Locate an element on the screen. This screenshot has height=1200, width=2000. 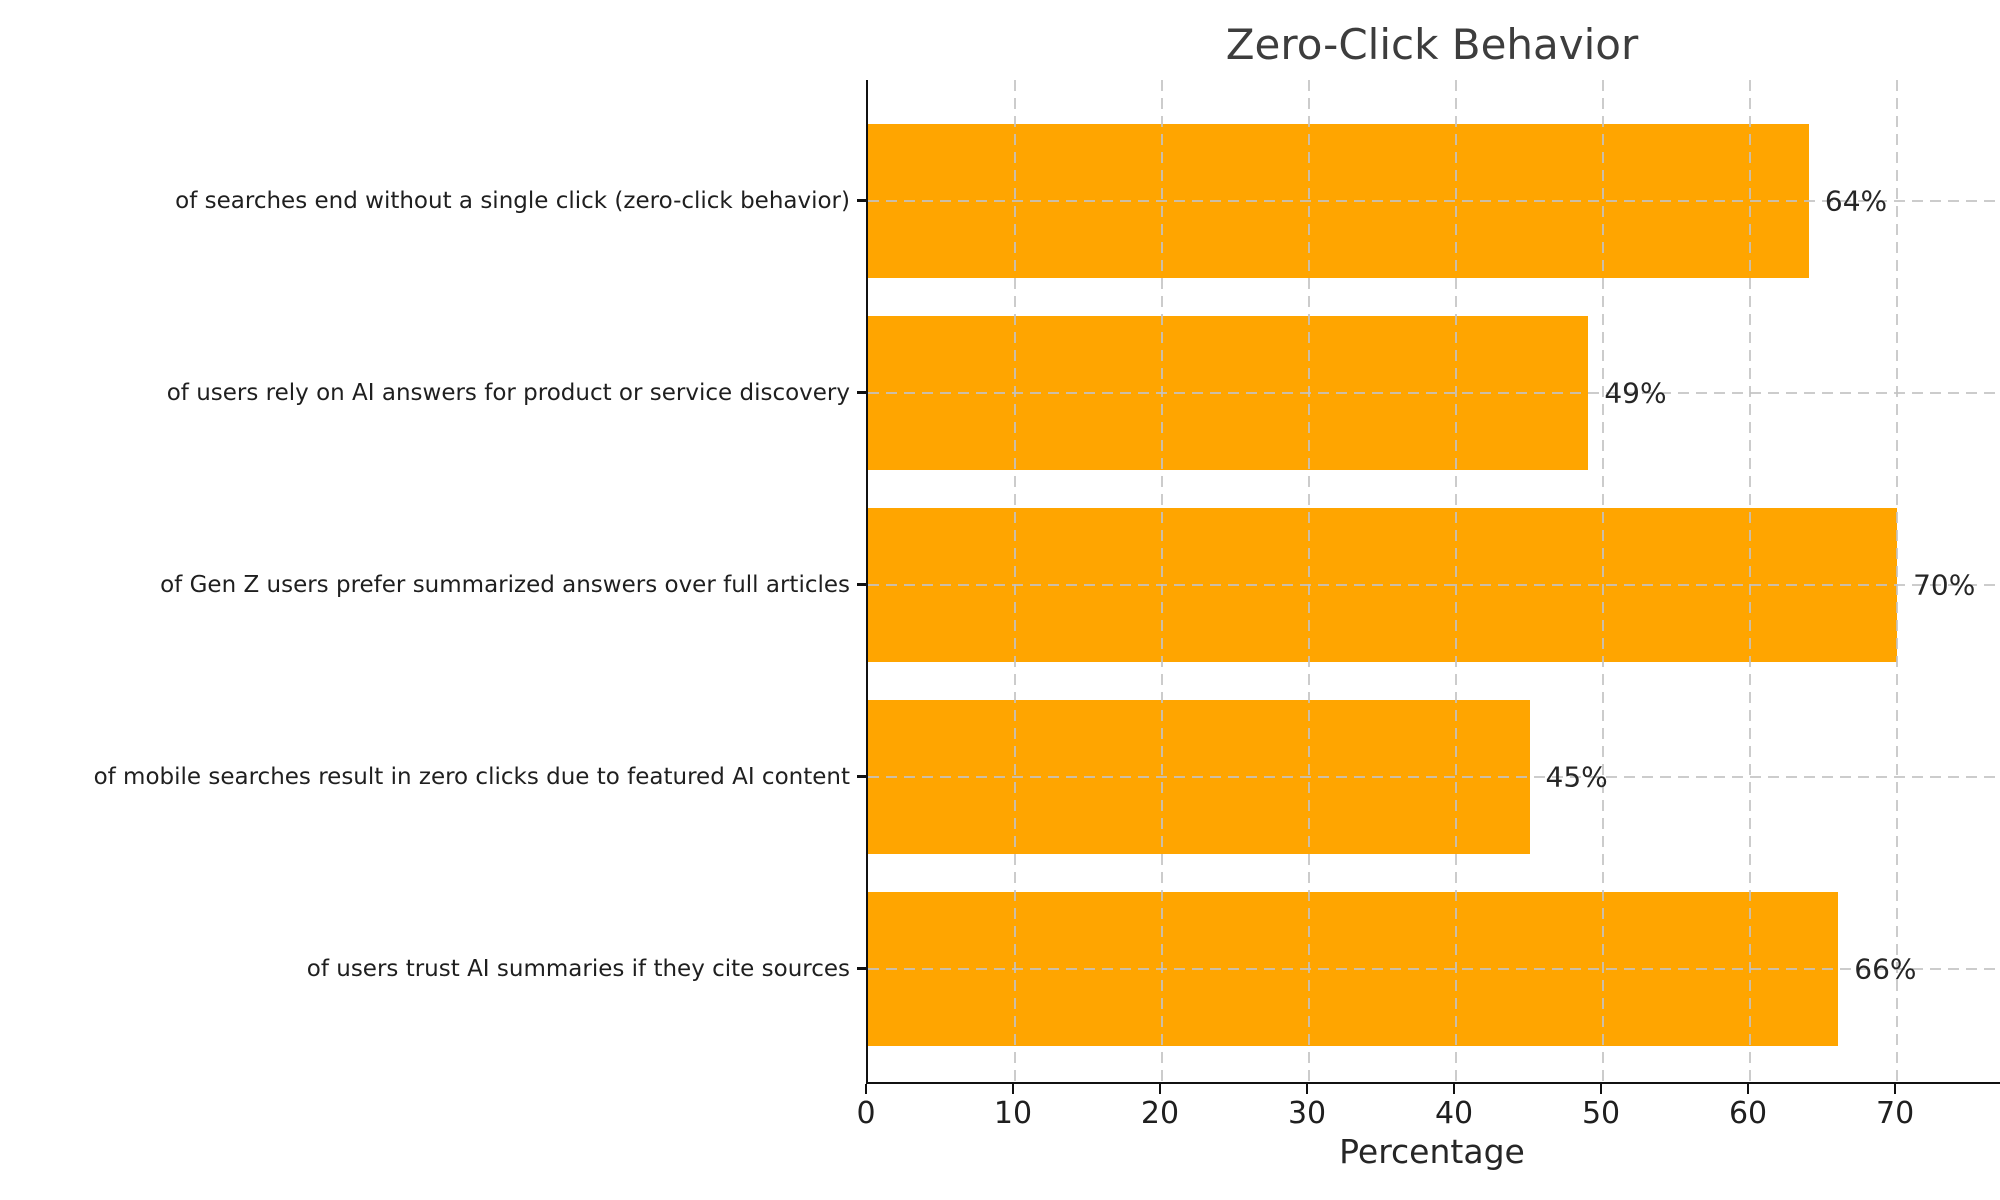
x-tick-label: 70 is located at coordinates (1895, 1113).